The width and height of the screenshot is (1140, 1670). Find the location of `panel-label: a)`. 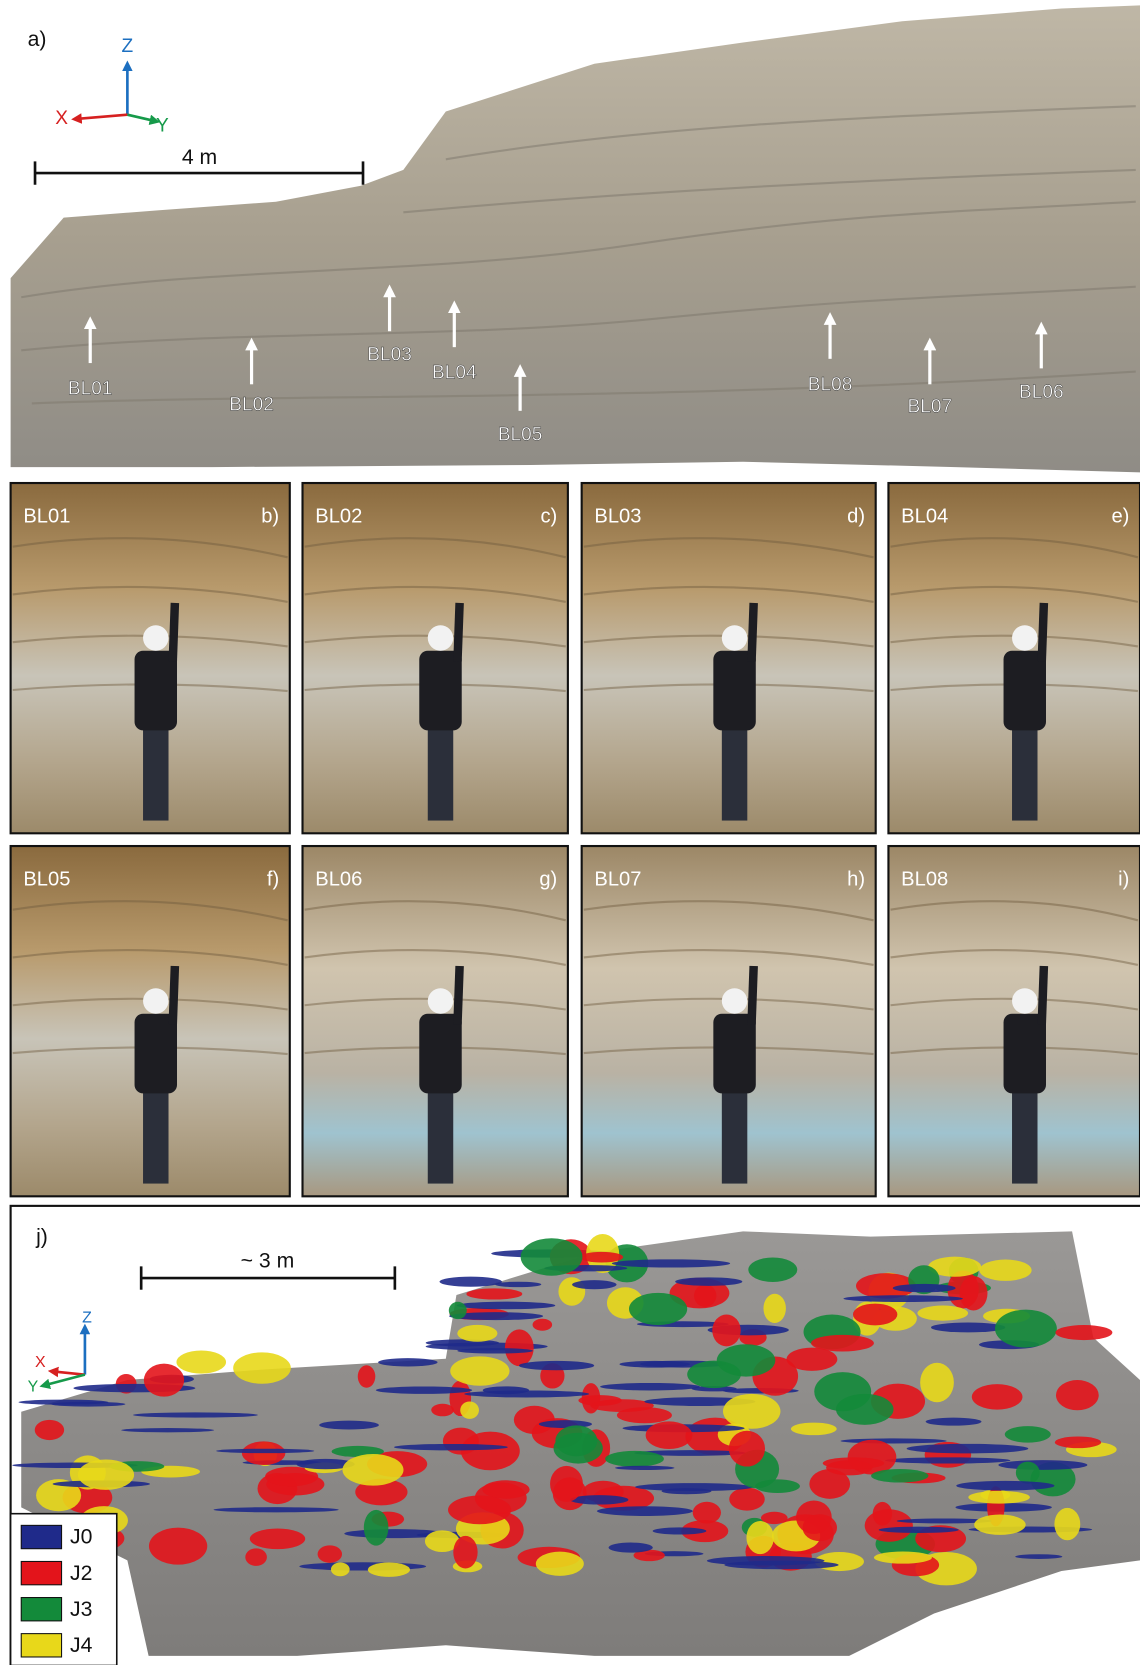

panel-label: a) is located at coordinates (37, 39).